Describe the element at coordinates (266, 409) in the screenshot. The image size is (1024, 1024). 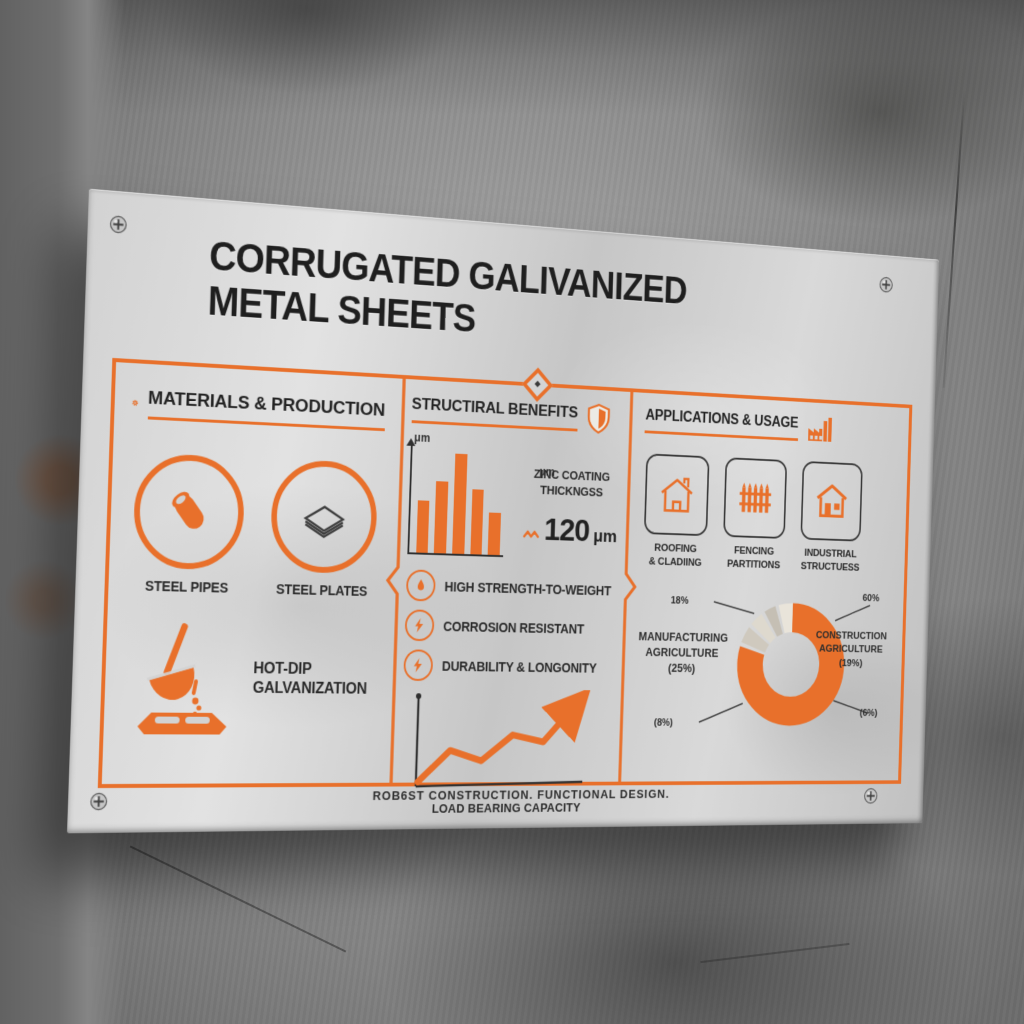
I see `materials-title: MATERIALS & PRODUCTION` at that location.